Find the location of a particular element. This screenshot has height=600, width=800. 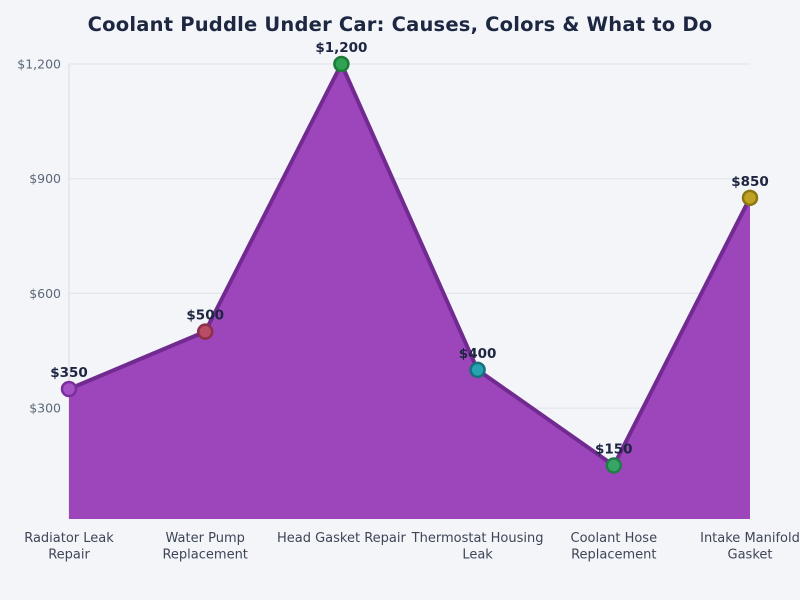

x-axis-category-label-line: Intake Manifold is located at coordinates (750, 538).